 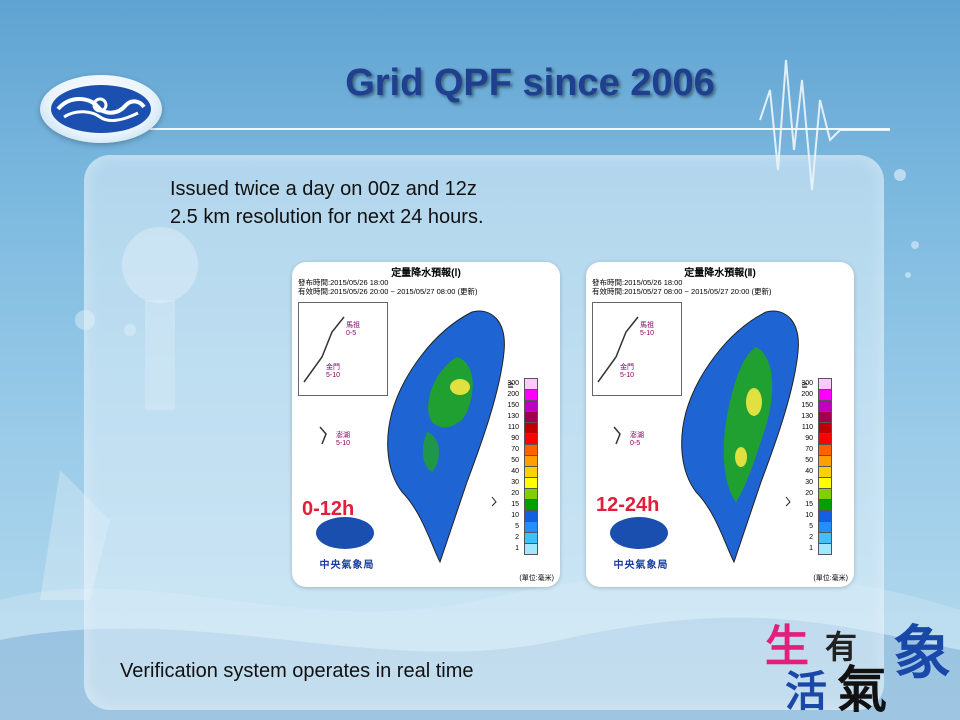 I want to click on inset-label-penghu: 澎湖 5-10, so click(x=343, y=439).